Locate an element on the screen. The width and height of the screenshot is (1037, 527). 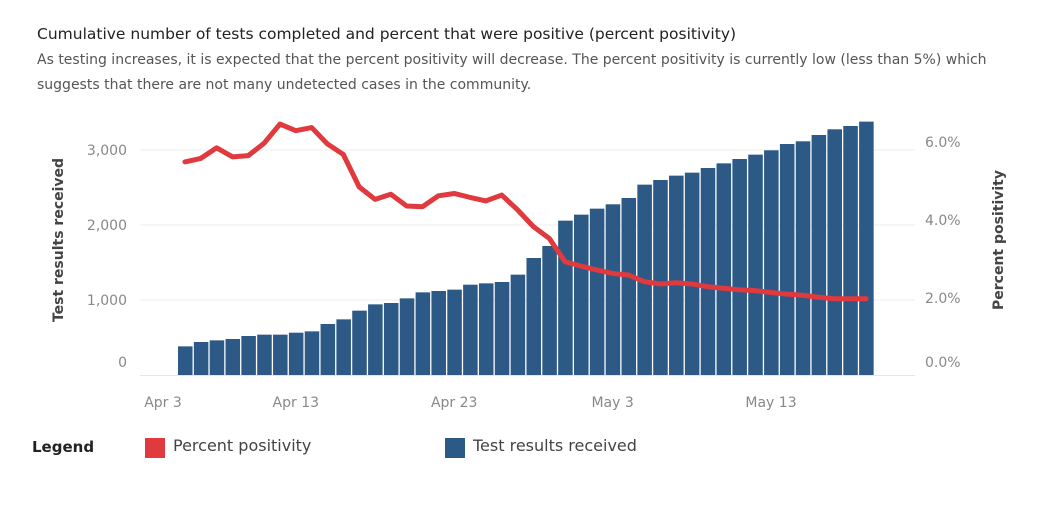
legend-swatch-percent-positivity is located at coordinates (155, 448).